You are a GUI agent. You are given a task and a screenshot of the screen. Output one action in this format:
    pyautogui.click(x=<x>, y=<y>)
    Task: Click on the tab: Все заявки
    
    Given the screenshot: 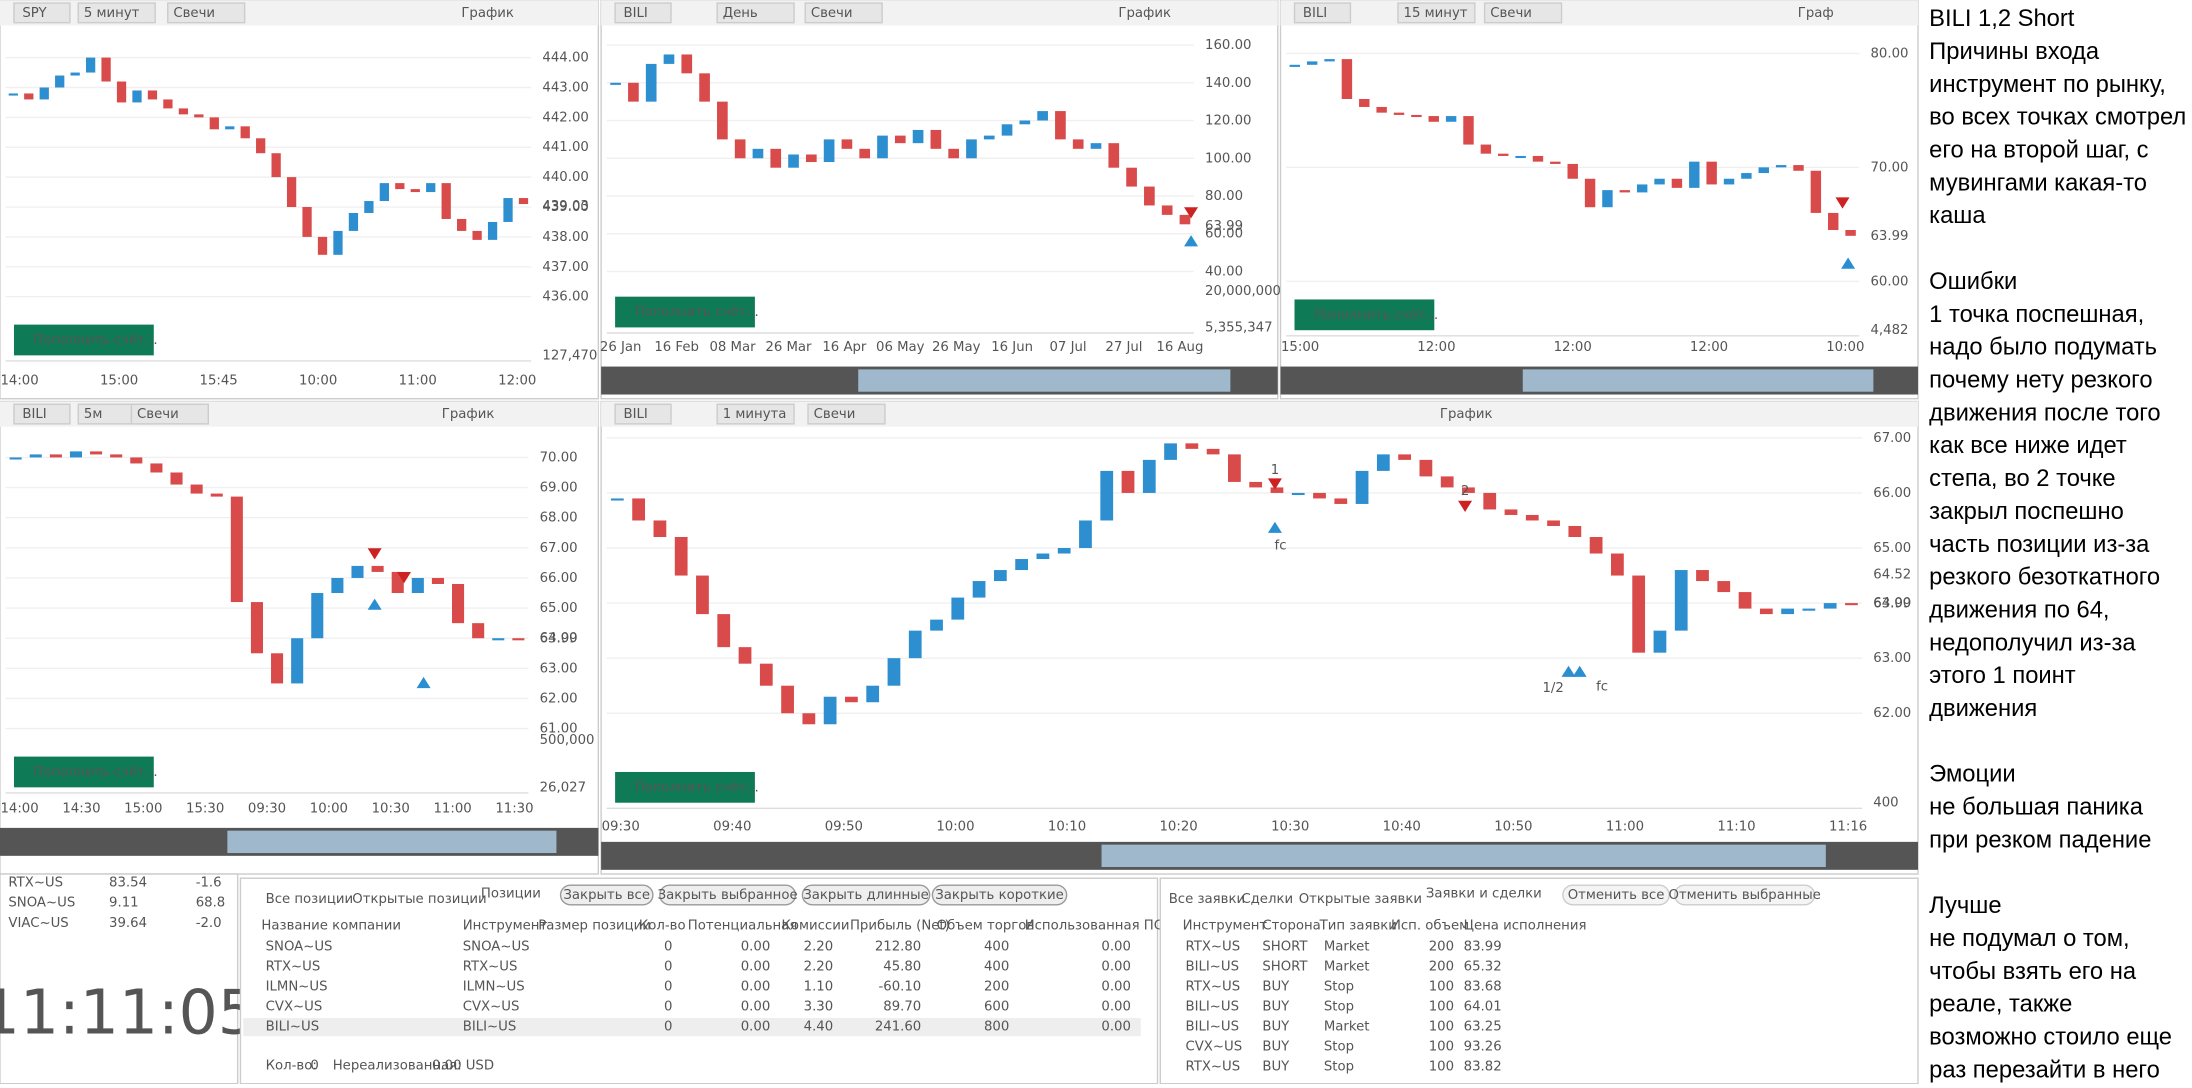 What is the action you would take?
    pyautogui.click(x=1207, y=899)
    